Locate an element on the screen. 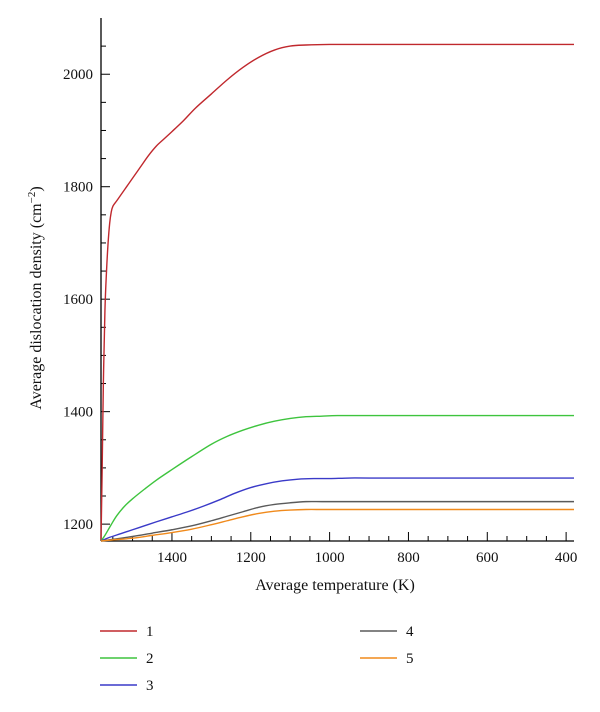 The height and width of the screenshot is (712, 600). x-ticks: 1400 1200 1000 800 600 400 is located at coordinates (345, 549).